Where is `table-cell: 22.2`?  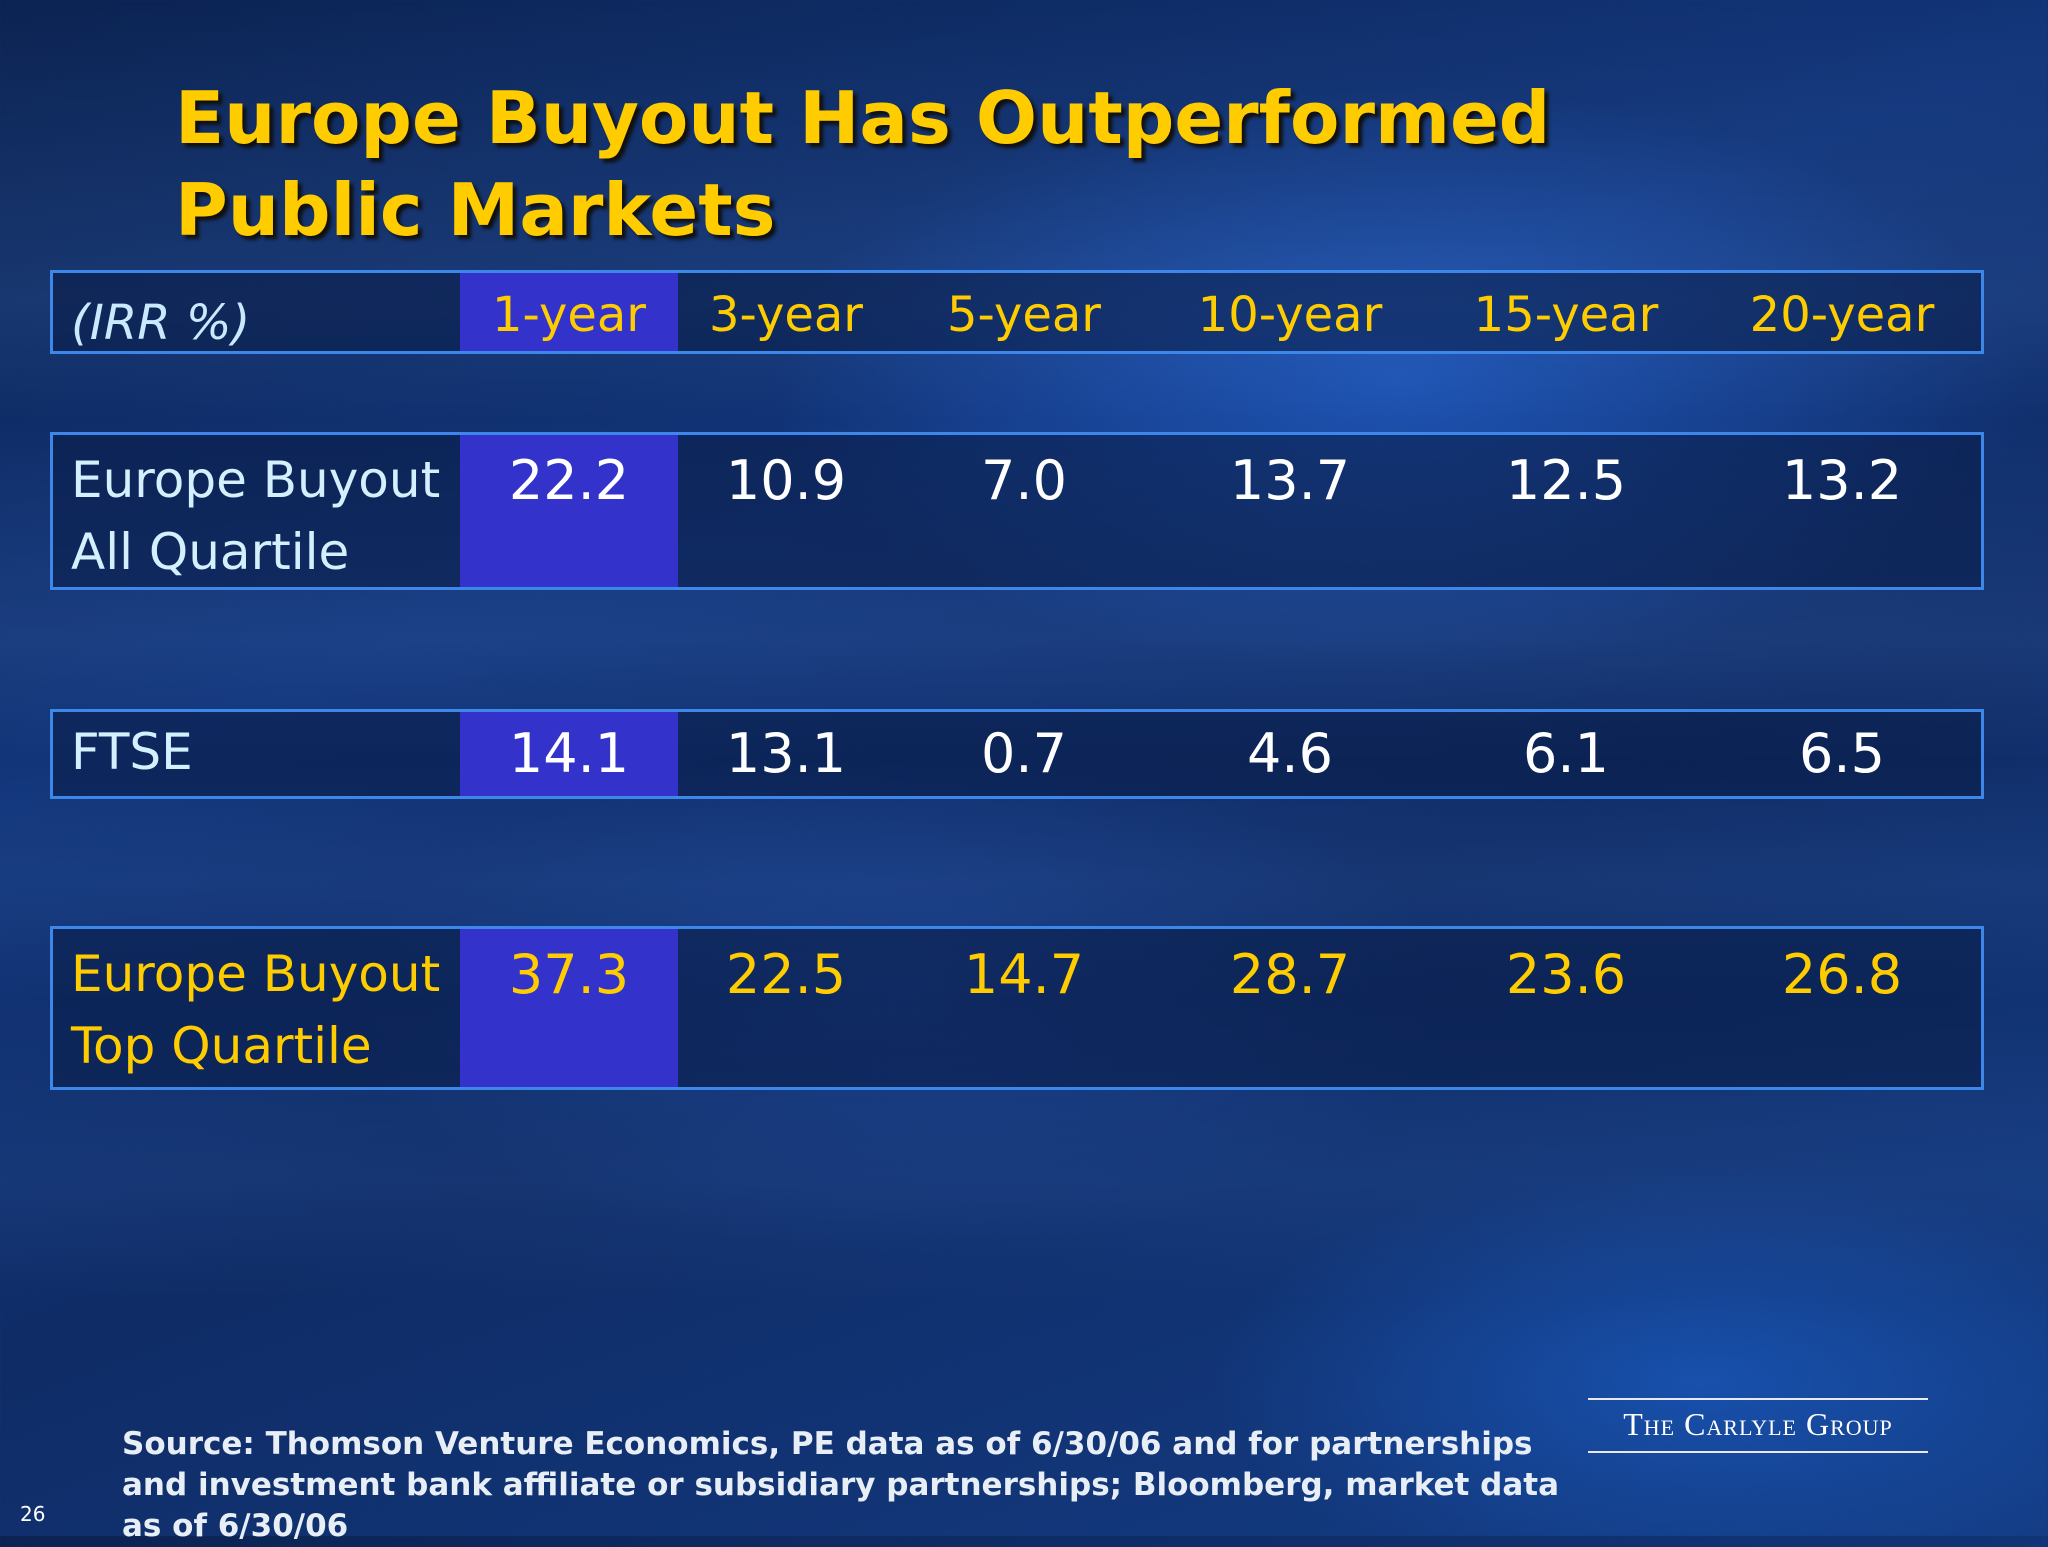
table-cell: 22.2 is located at coordinates (569, 480).